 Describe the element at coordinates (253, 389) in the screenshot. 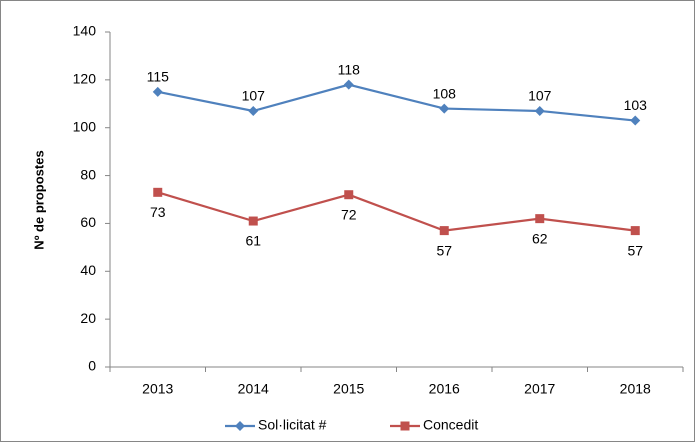

I see `x-tick-label: 2014` at that location.